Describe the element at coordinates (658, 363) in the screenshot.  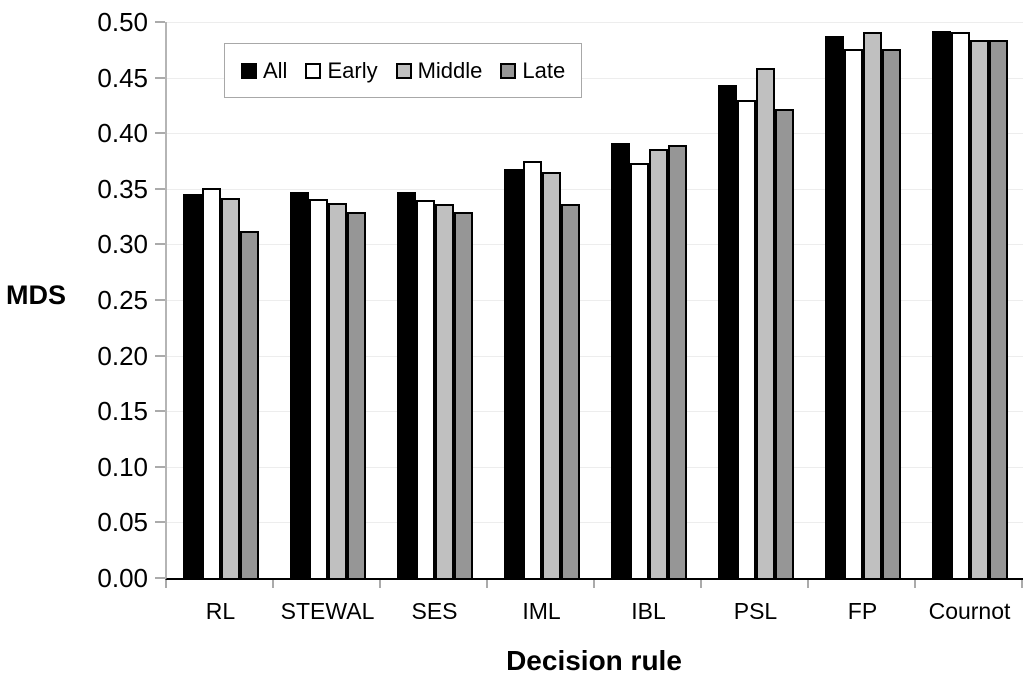
I see `bar-middle-ibl` at that location.